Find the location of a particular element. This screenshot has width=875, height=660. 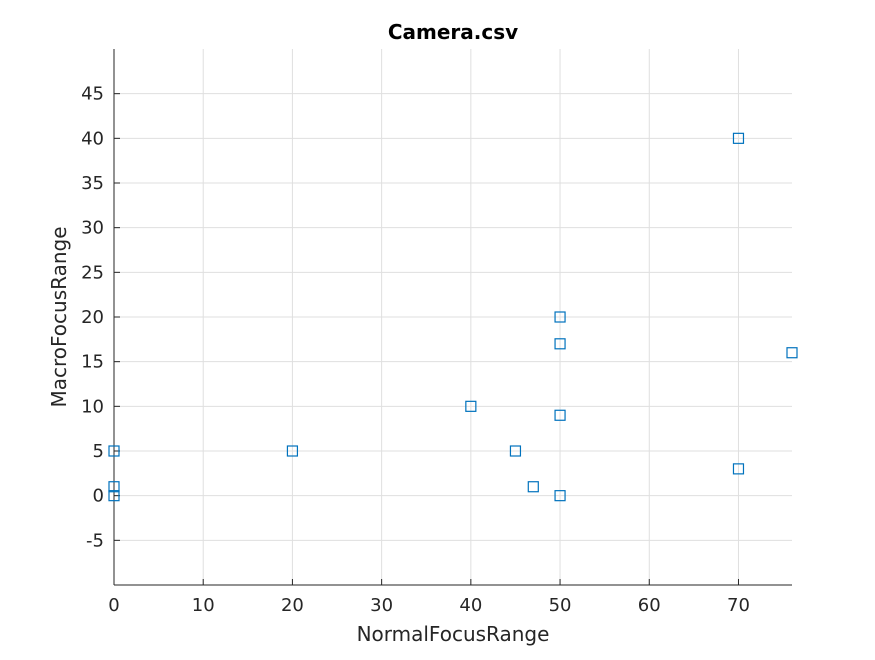

x-axis-label: NormalFocusRange is located at coordinates (453, 634).